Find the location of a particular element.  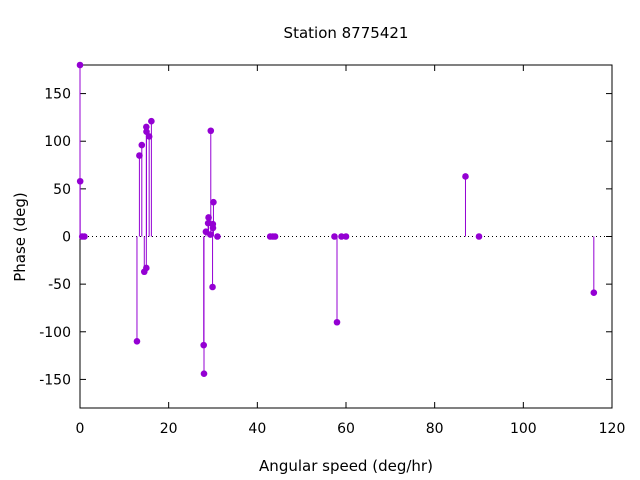

y-tick-label: 0 is located at coordinates (66, 238).